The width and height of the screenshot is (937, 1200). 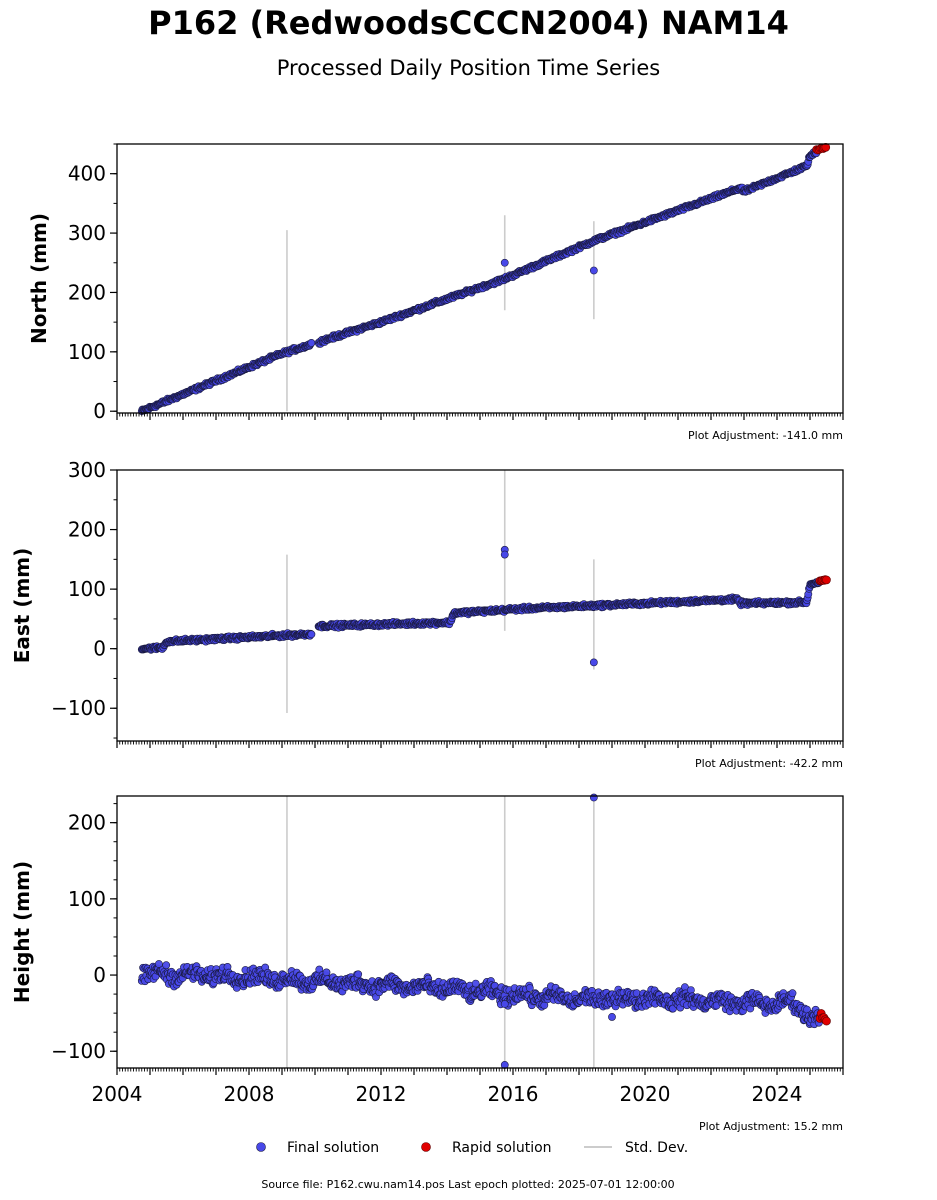 I want to click on x-tick-label-4: 2020, so click(x=645, y=1094).